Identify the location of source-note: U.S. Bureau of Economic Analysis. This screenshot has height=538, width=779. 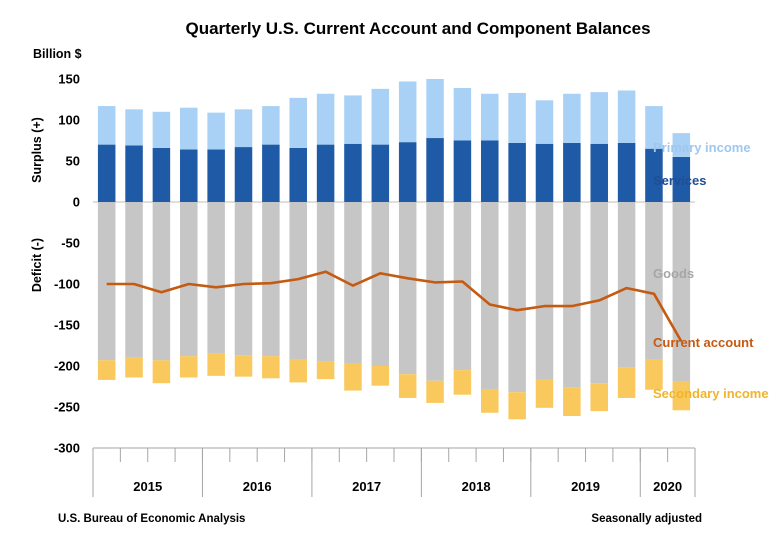
(151, 519).